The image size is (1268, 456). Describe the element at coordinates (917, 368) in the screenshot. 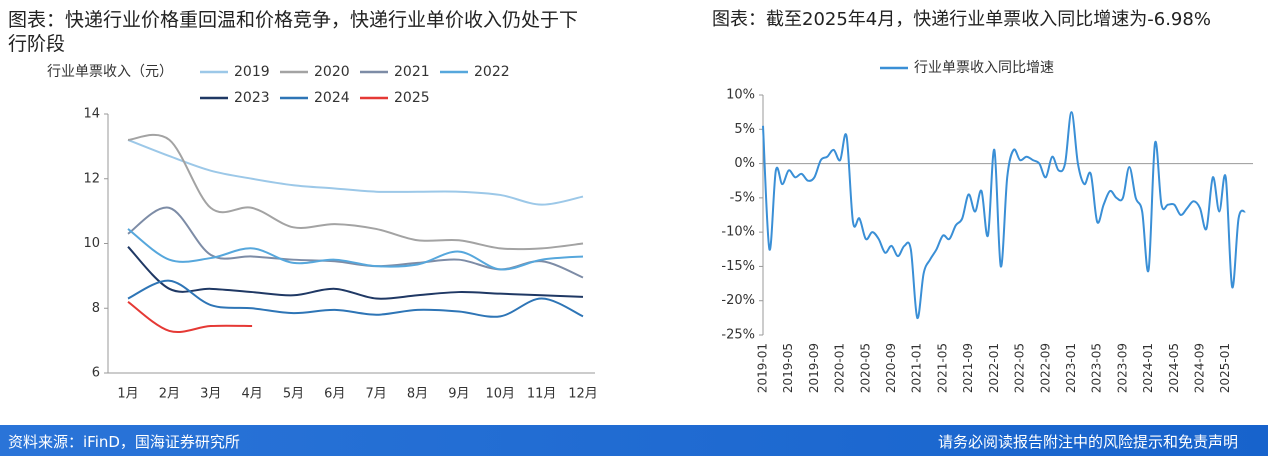

I see `x-tick-label: 2021-01` at that location.